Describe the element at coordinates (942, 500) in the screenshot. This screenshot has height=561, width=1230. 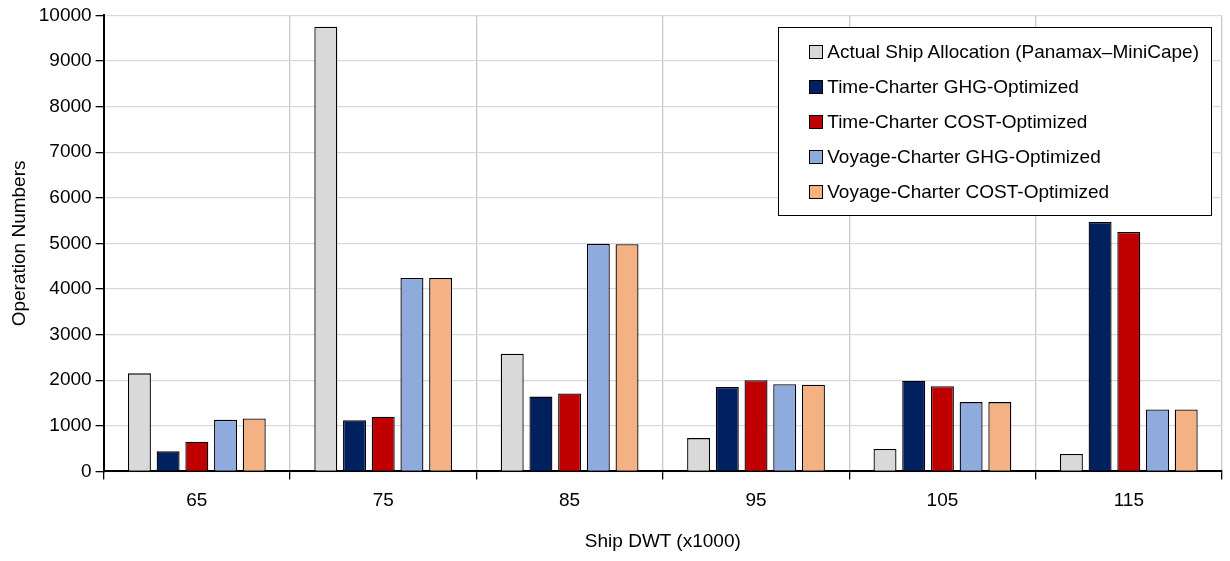
I see `x-tick-label: 105` at that location.